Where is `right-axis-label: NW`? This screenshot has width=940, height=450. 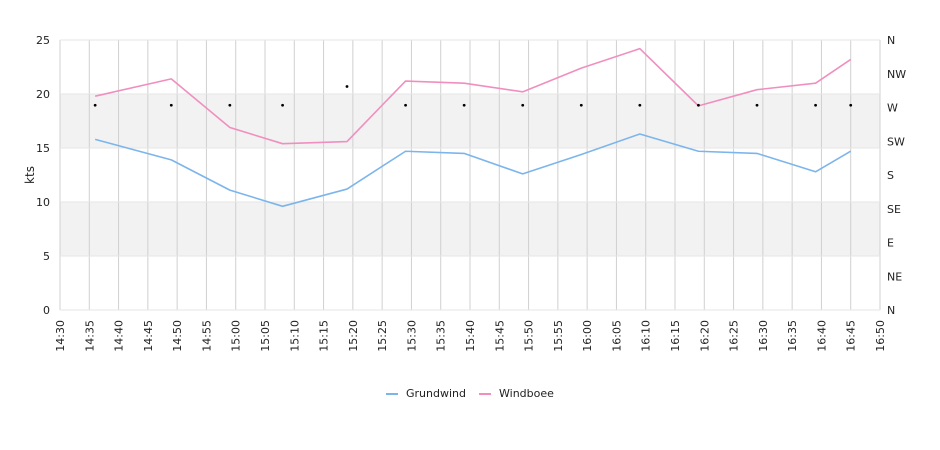
right-axis-label: NW is located at coordinates (896, 74).